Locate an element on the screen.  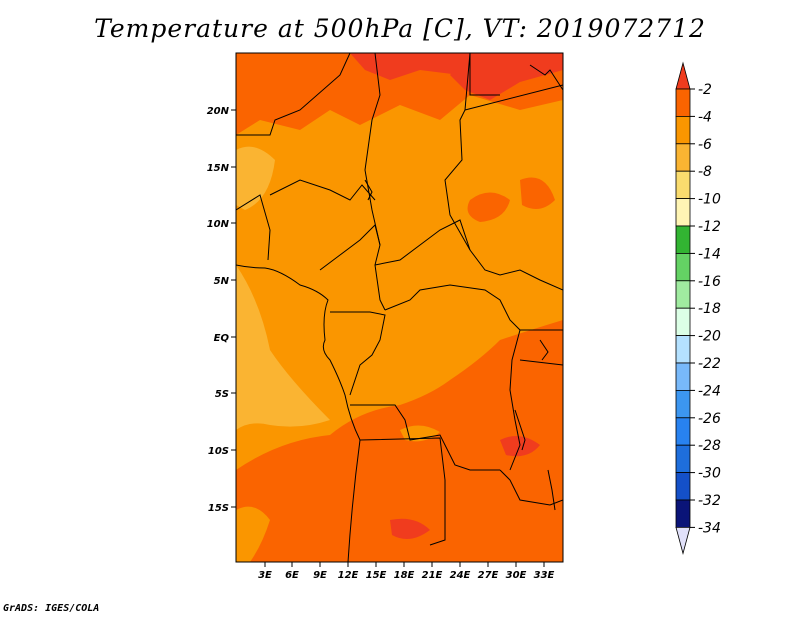
lat-labels: 20N 15N 10N 5N EQ 5S 10S 15S is located at coordinates (218, 310).